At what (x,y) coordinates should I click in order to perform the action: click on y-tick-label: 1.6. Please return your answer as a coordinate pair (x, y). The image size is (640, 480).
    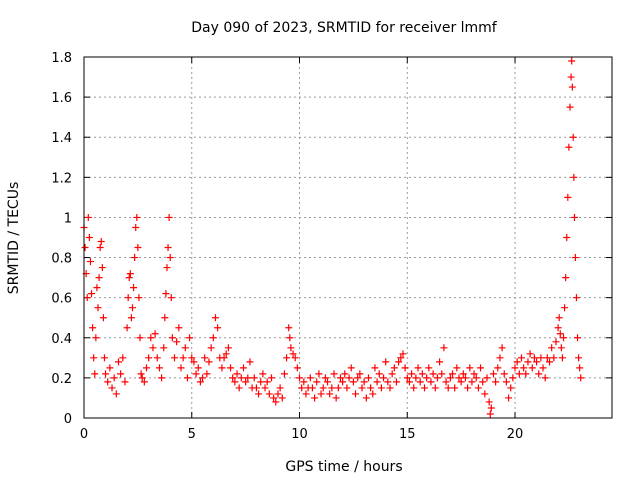
    Looking at the image, I should click on (61, 98).